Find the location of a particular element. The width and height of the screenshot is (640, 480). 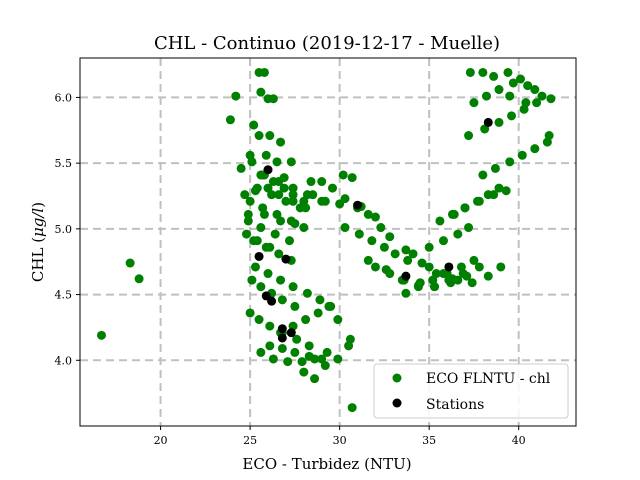

y-tick-label: 4.0 is located at coordinates (64, 360).